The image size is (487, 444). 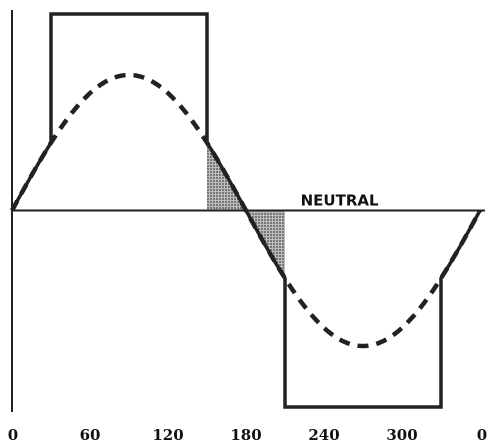 I want to click on x-tick-label: 120, so click(x=167, y=435).